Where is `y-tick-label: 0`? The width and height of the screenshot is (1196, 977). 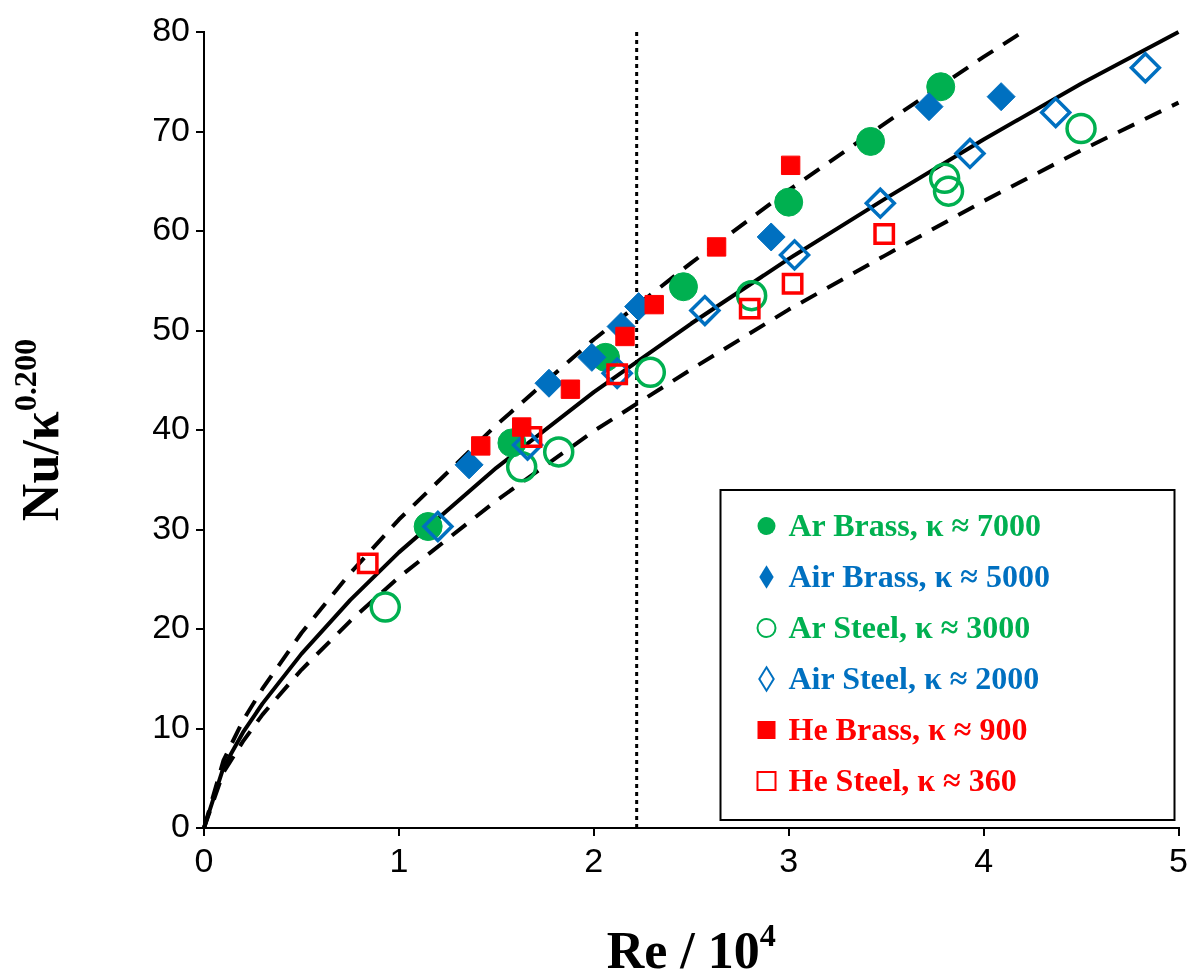
y-tick-label: 0 is located at coordinates (180, 825).